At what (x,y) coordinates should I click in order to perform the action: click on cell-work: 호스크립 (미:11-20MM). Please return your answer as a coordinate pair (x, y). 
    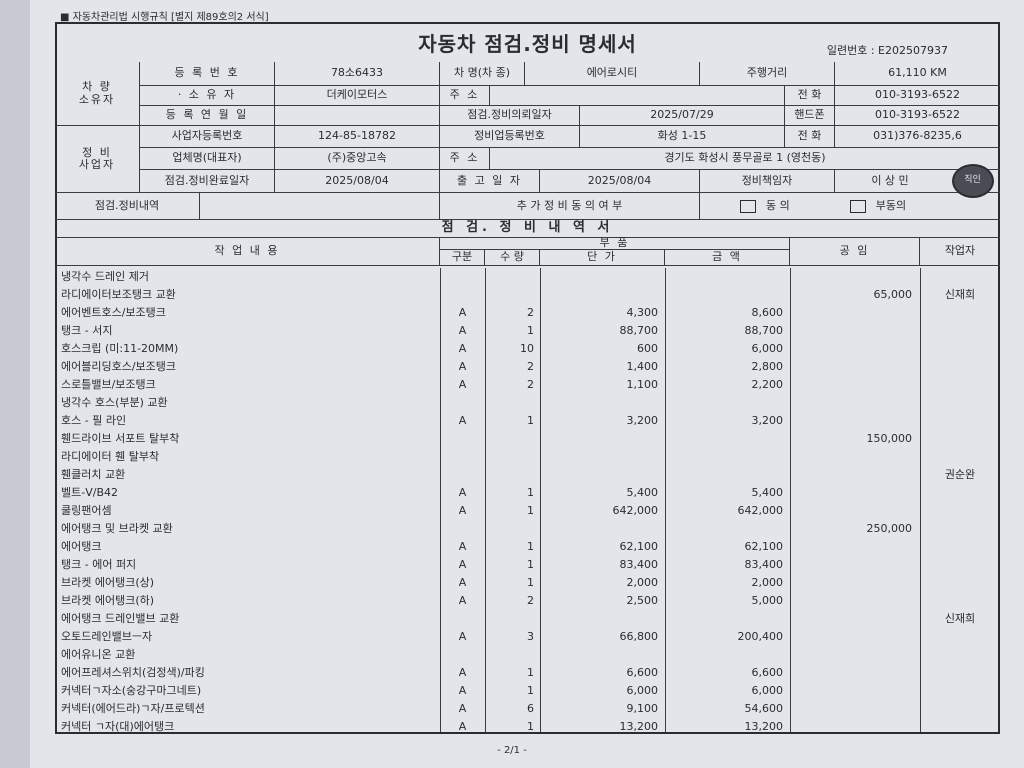
    Looking at the image, I should click on (120, 348).